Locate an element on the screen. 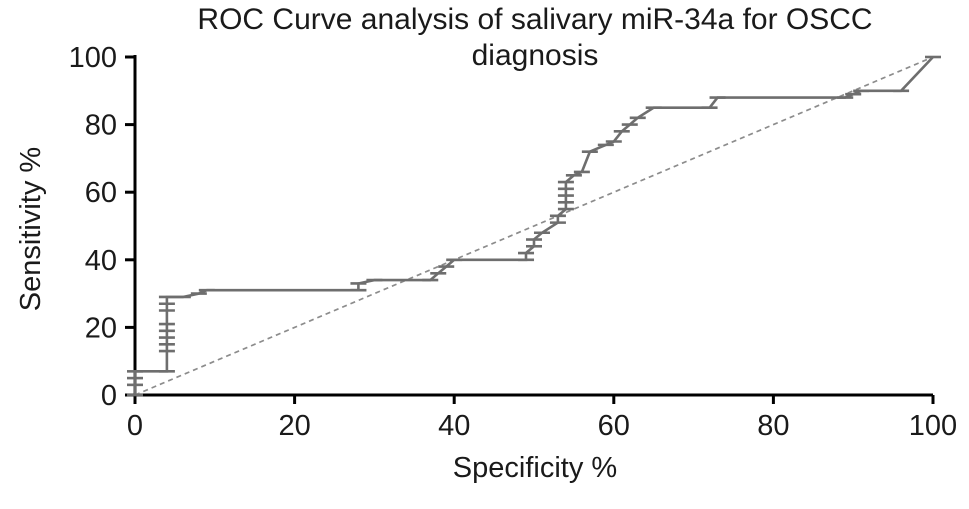 The height and width of the screenshot is (509, 969). x-tick-label: 0 is located at coordinates (135, 426).